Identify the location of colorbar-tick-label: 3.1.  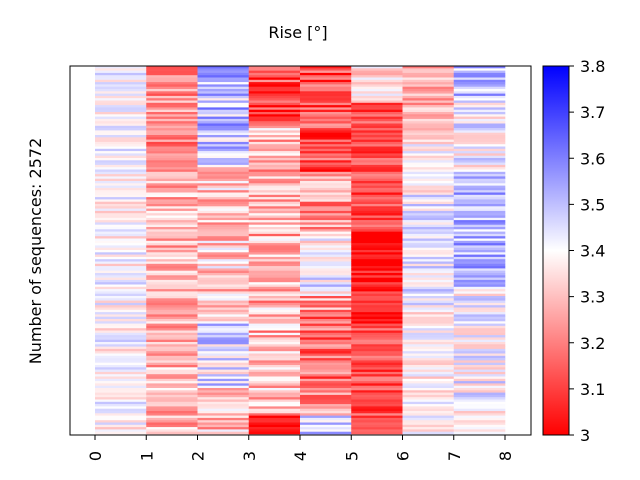
(592, 389).